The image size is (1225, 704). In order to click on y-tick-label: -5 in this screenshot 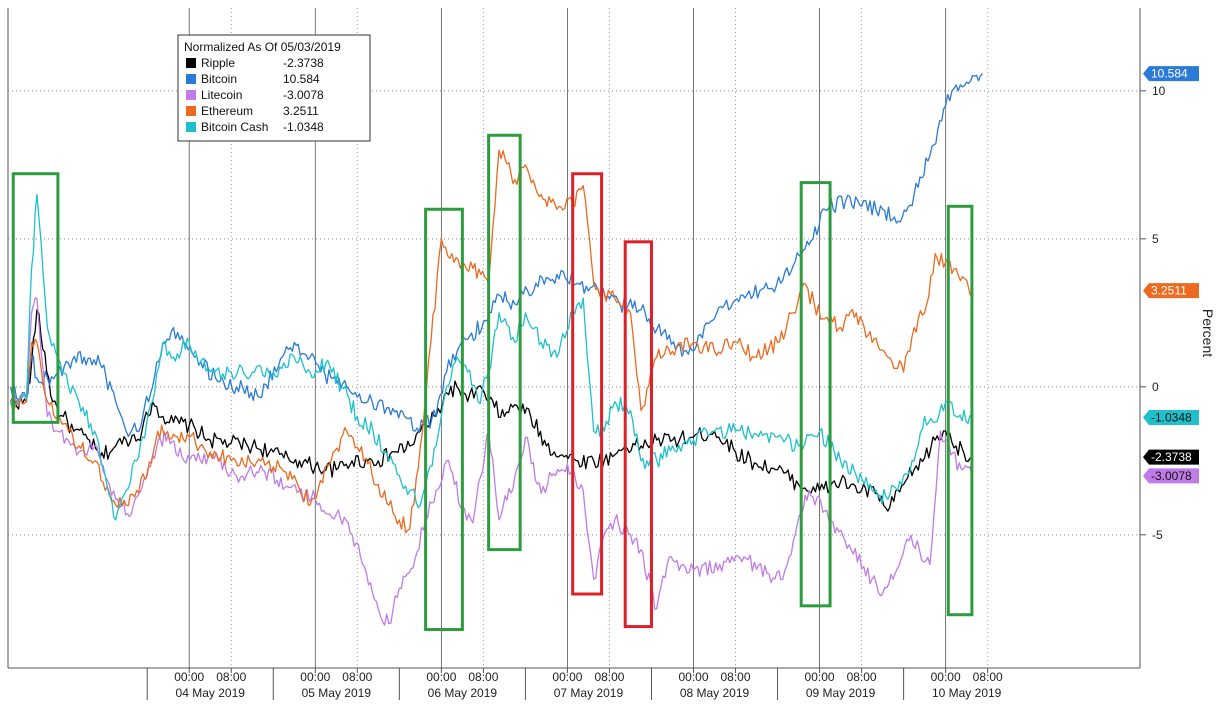, I will do `click(1157, 535)`.